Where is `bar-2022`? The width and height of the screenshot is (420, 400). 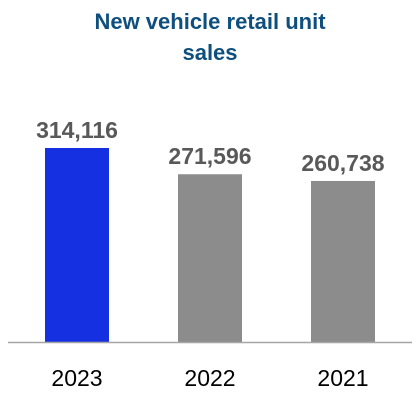 bar-2022 is located at coordinates (210, 258).